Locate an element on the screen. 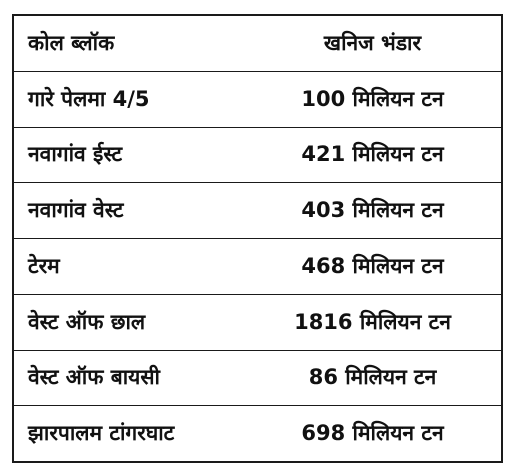 The image size is (515, 476). coal-block-name: वेस्ट ऑफ छाल is located at coordinates (87, 321).